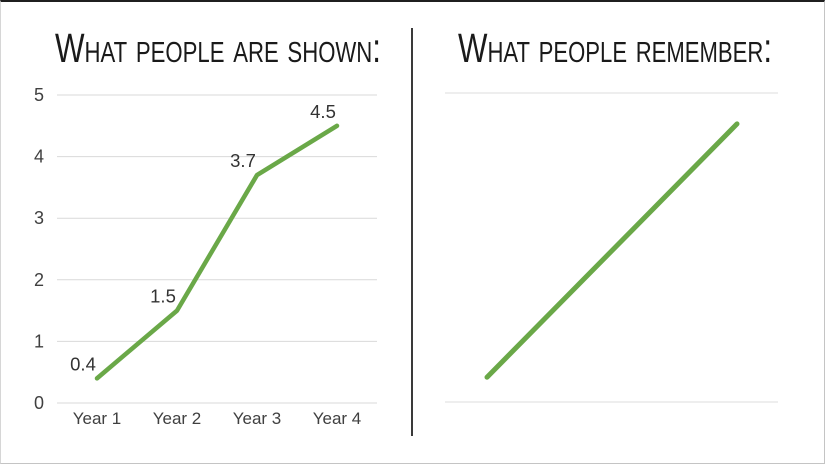 Image resolution: width=825 pixels, height=464 pixels. Describe the element at coordinates (218, 48) in the screenshot. I see `left-panel-title: What people are shown:` at that location.